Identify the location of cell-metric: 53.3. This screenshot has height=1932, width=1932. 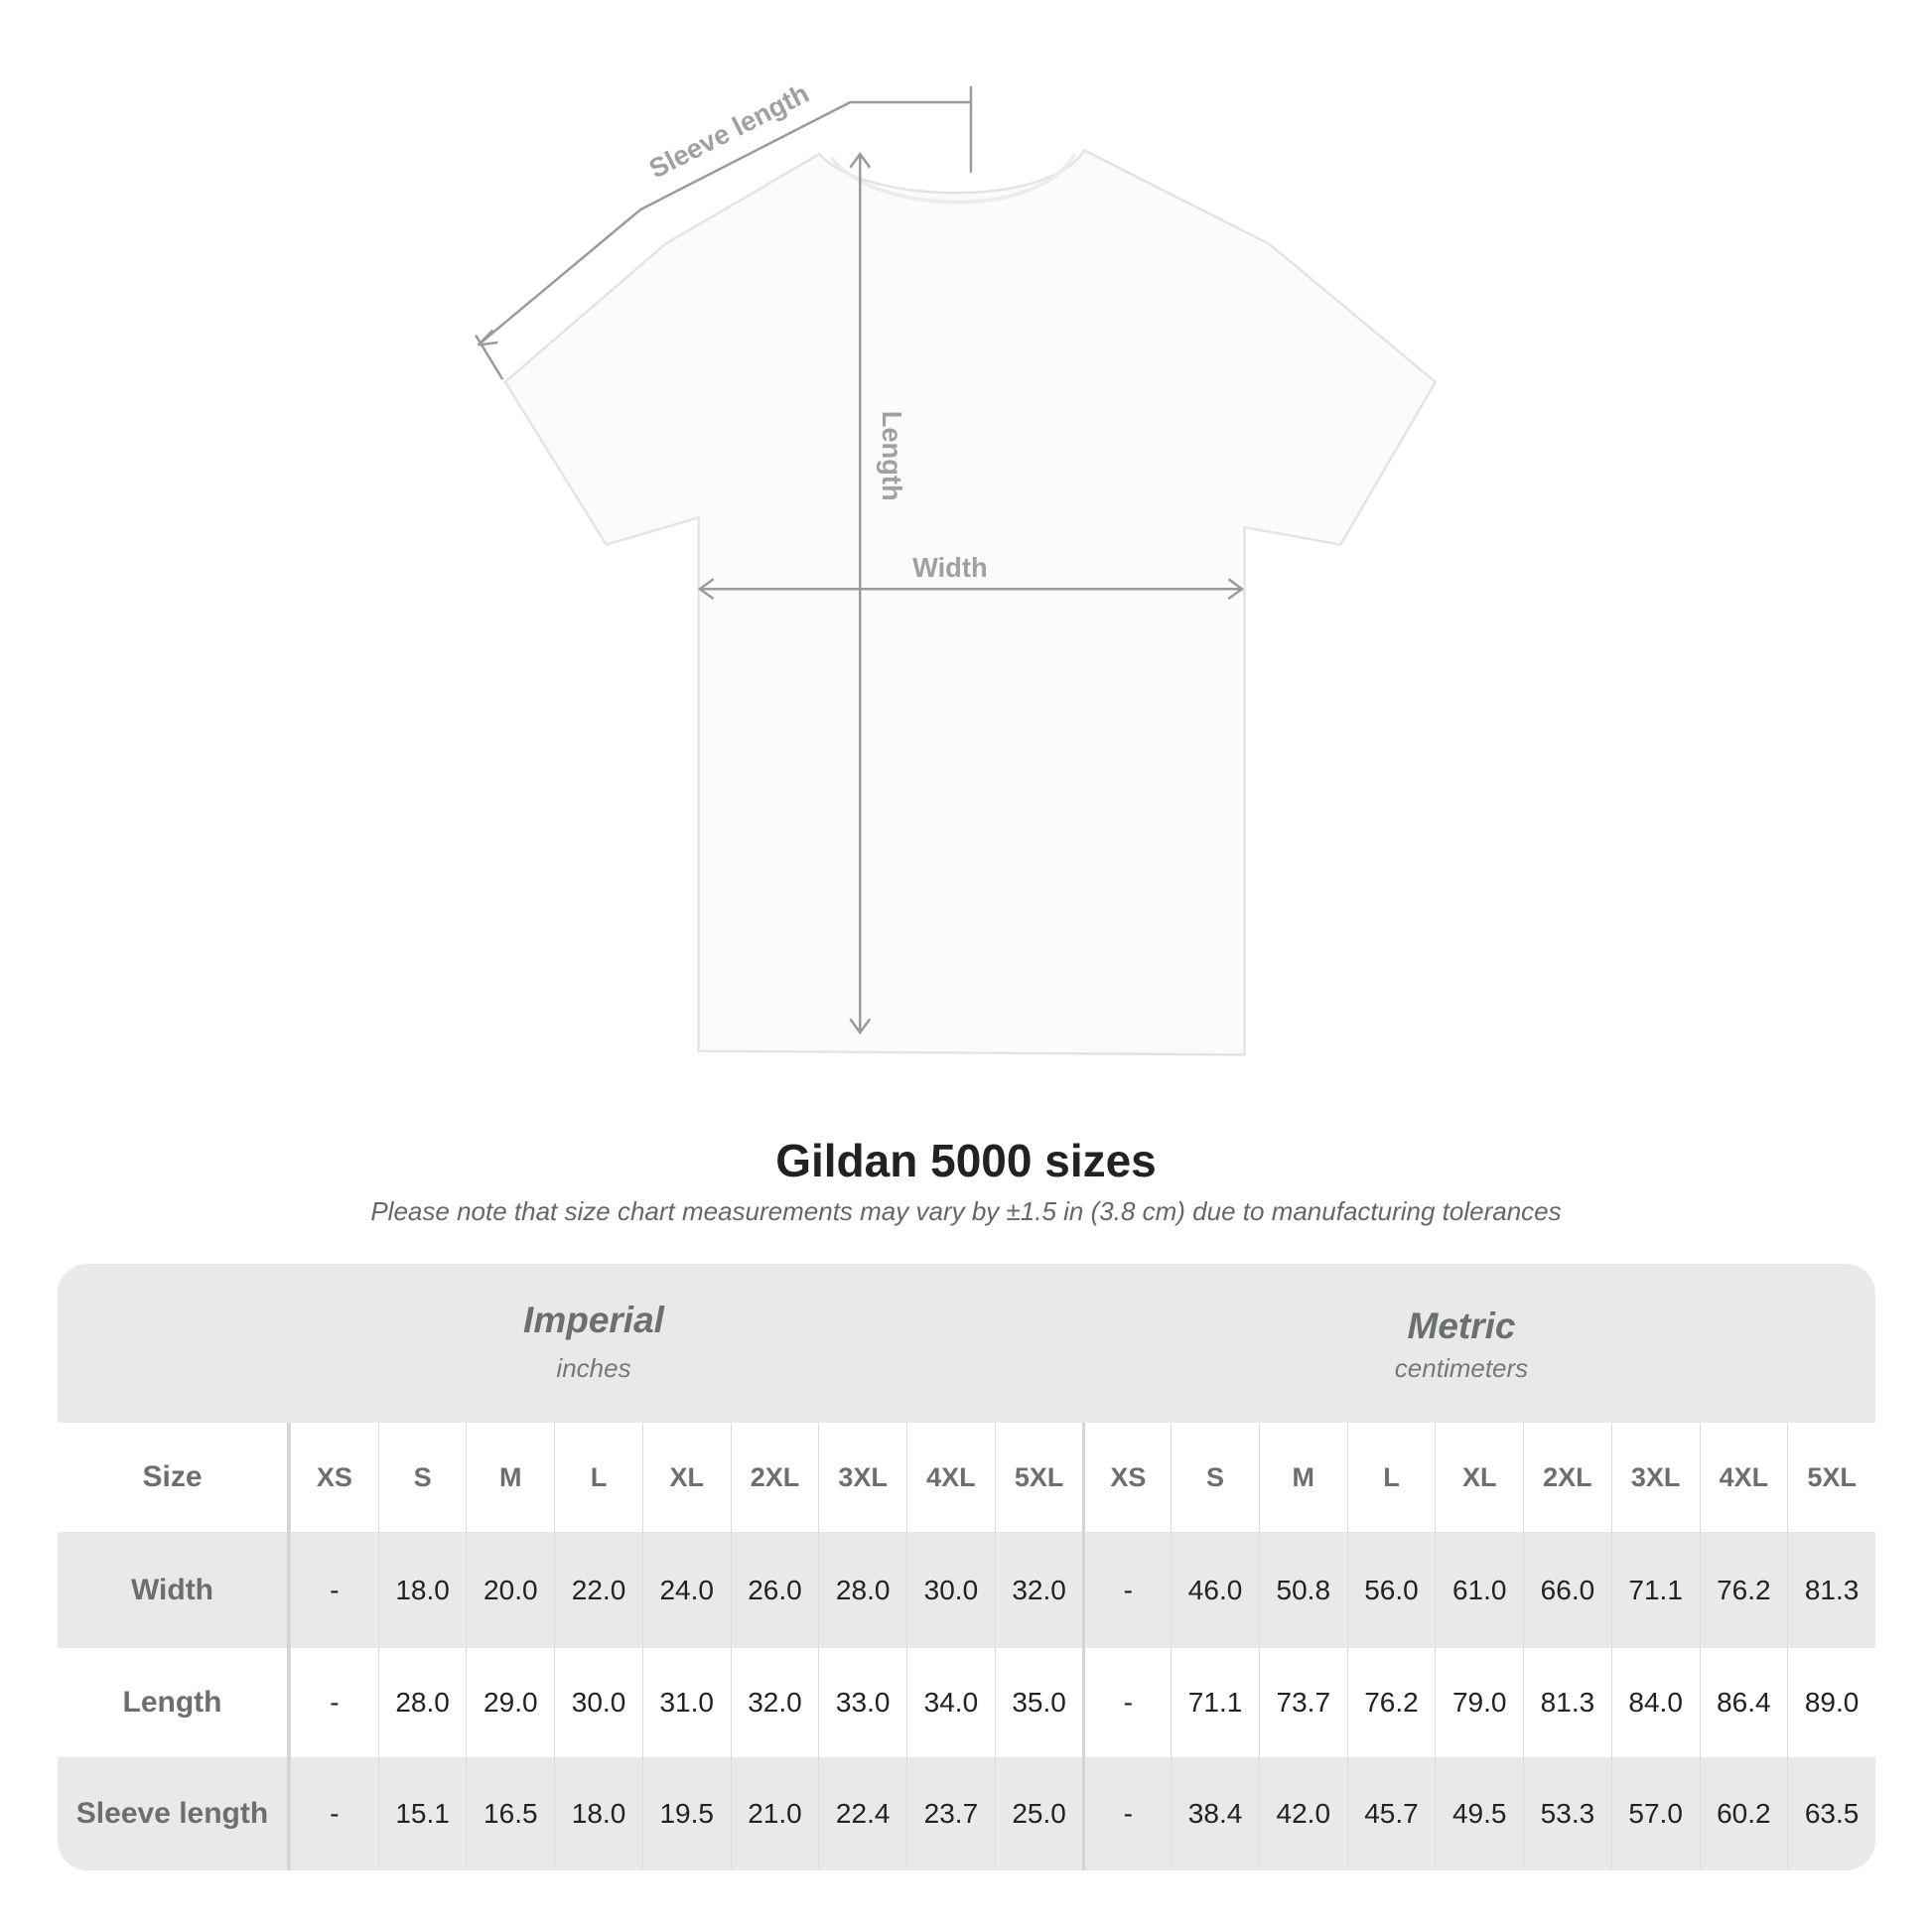
(1567, 1814).